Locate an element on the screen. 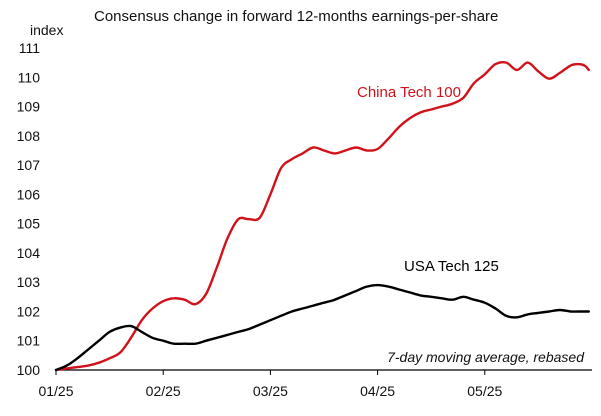 This screenshot has height=416, width=601. y-axis-label: index is located at coordinates (47, 30).